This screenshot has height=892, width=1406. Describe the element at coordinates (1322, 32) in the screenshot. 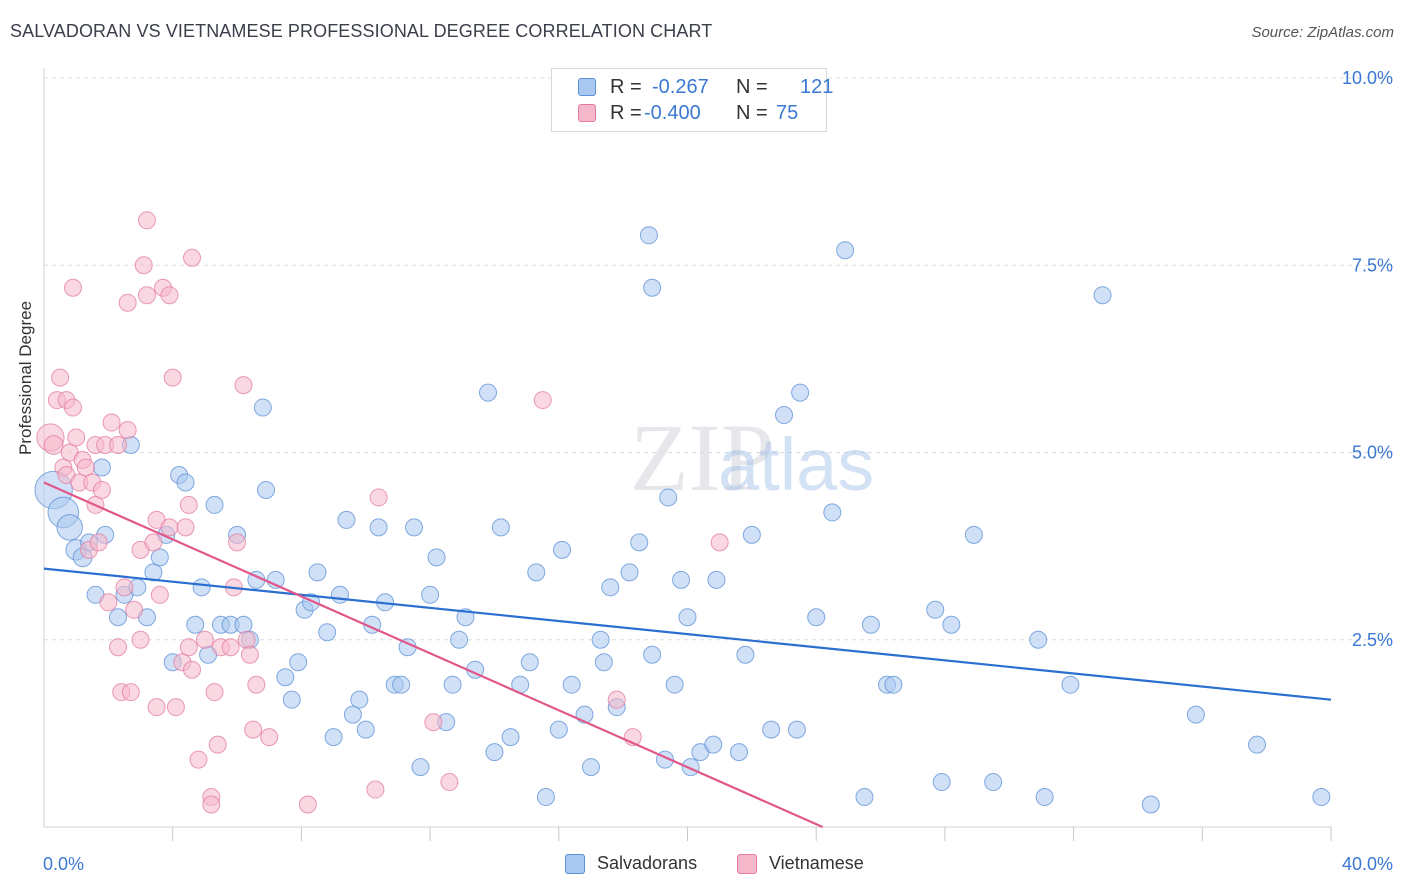

I see `source-note: Source: ZipAtlas.com` at that location.